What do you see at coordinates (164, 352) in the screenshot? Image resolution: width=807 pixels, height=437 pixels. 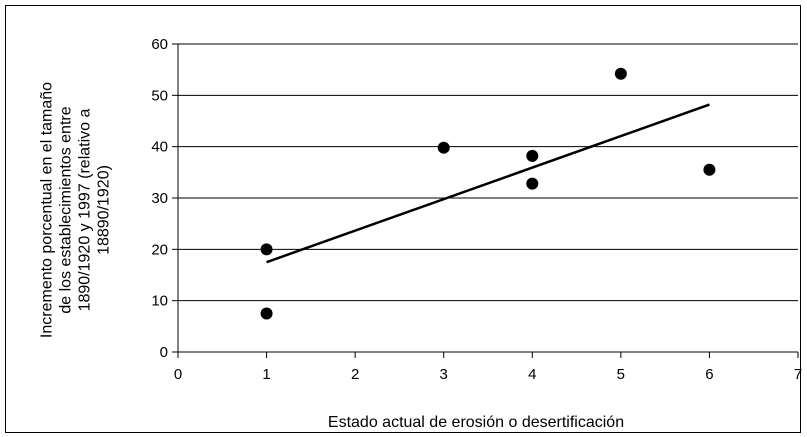 I see `y-tick-label: 0` at bounding box center [164, 352].